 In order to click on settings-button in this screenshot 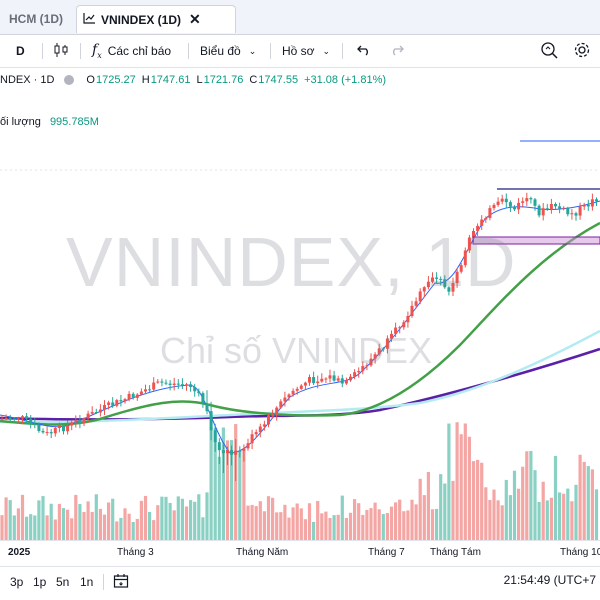, I will do `click(582, 51)`.